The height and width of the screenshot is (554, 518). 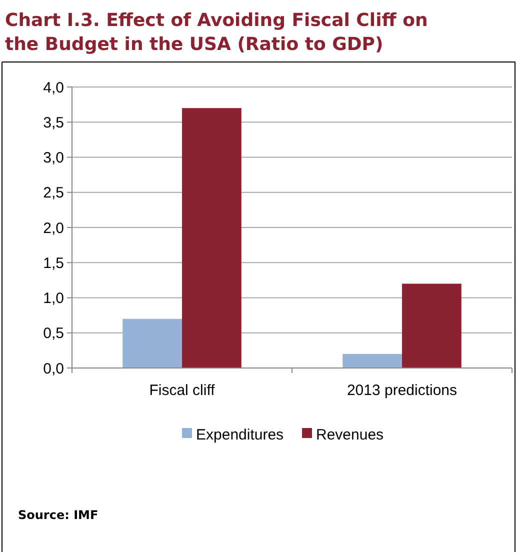 I want to click on x-tick-label: Fiscal cliff, so click(x=182, y=390).